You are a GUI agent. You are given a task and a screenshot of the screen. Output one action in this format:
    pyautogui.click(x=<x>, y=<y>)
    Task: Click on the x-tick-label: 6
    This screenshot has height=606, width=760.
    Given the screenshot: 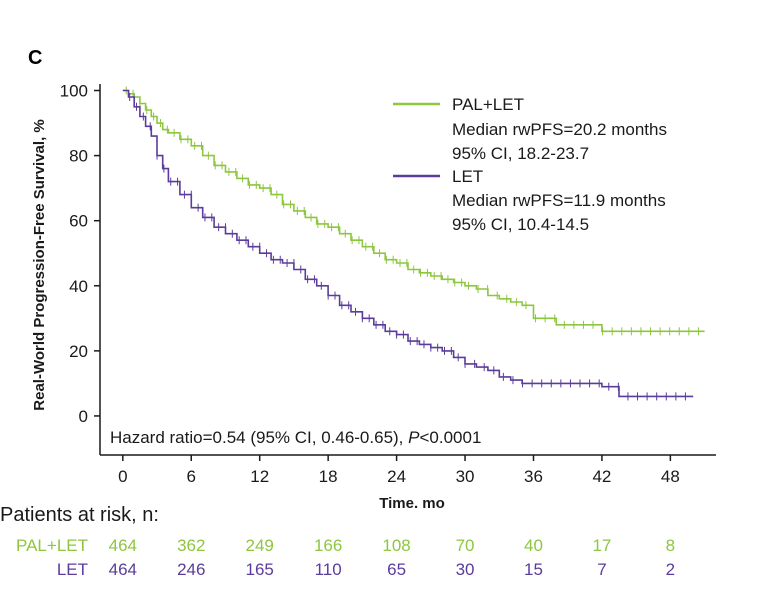 What is the action you would take?
    pyautogui.click(x=191, y=476)
    